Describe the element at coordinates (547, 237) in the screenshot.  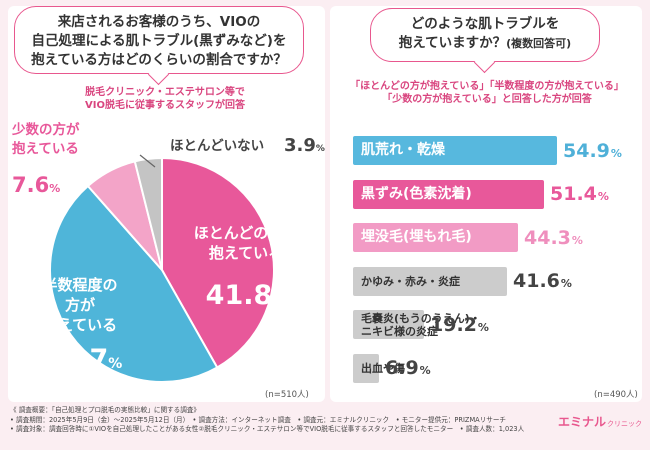
I see `bar-value-number: 44.3` at that location.